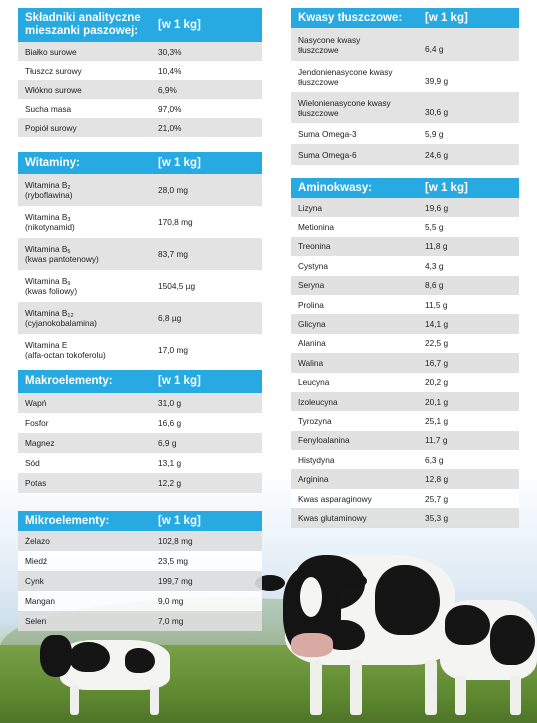 The image size is (537, 723). I want to click on table-row: Glicyna 14,1 g, so click(405, 324).